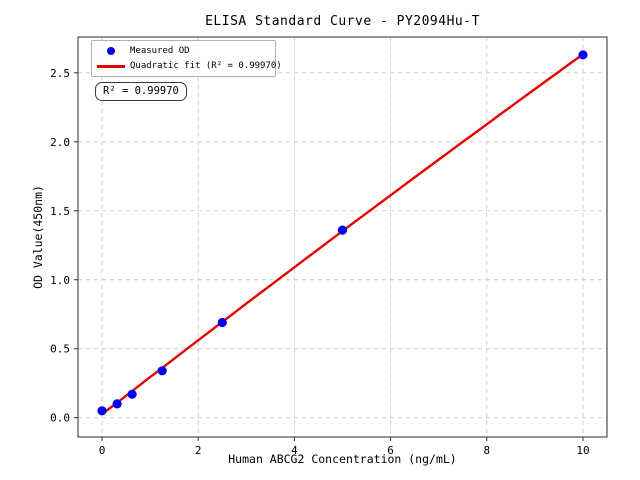 The image size is (640, 480). Describe the element at coordinates (60, 142) in the screenshot. I see `svg-text: 2.0` at that location.